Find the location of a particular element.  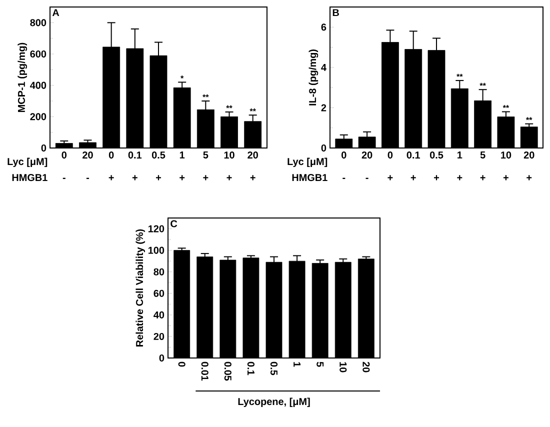

y-tick-label: 6 is located at coordinates (323, 27).